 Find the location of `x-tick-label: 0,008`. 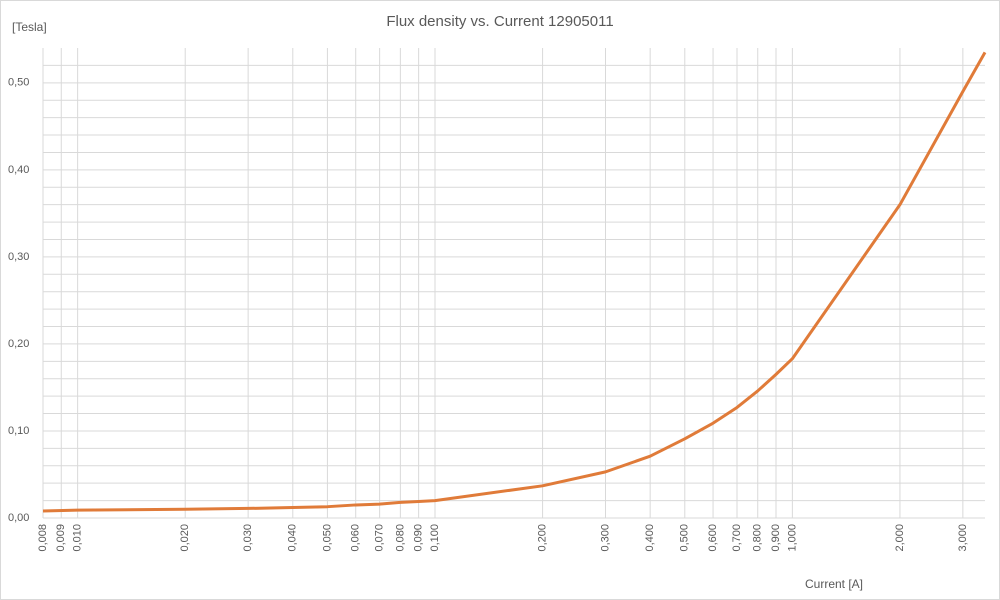

x-tick-label: 0,008 is located at coordinates (43, 538).